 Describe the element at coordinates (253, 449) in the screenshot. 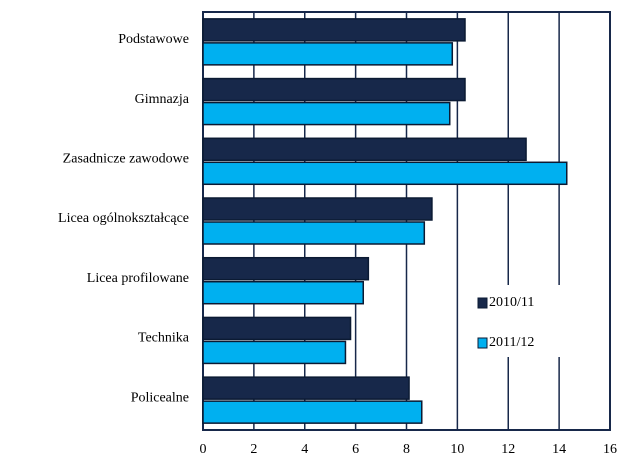

I see `x-tick-label: 2` at that location.